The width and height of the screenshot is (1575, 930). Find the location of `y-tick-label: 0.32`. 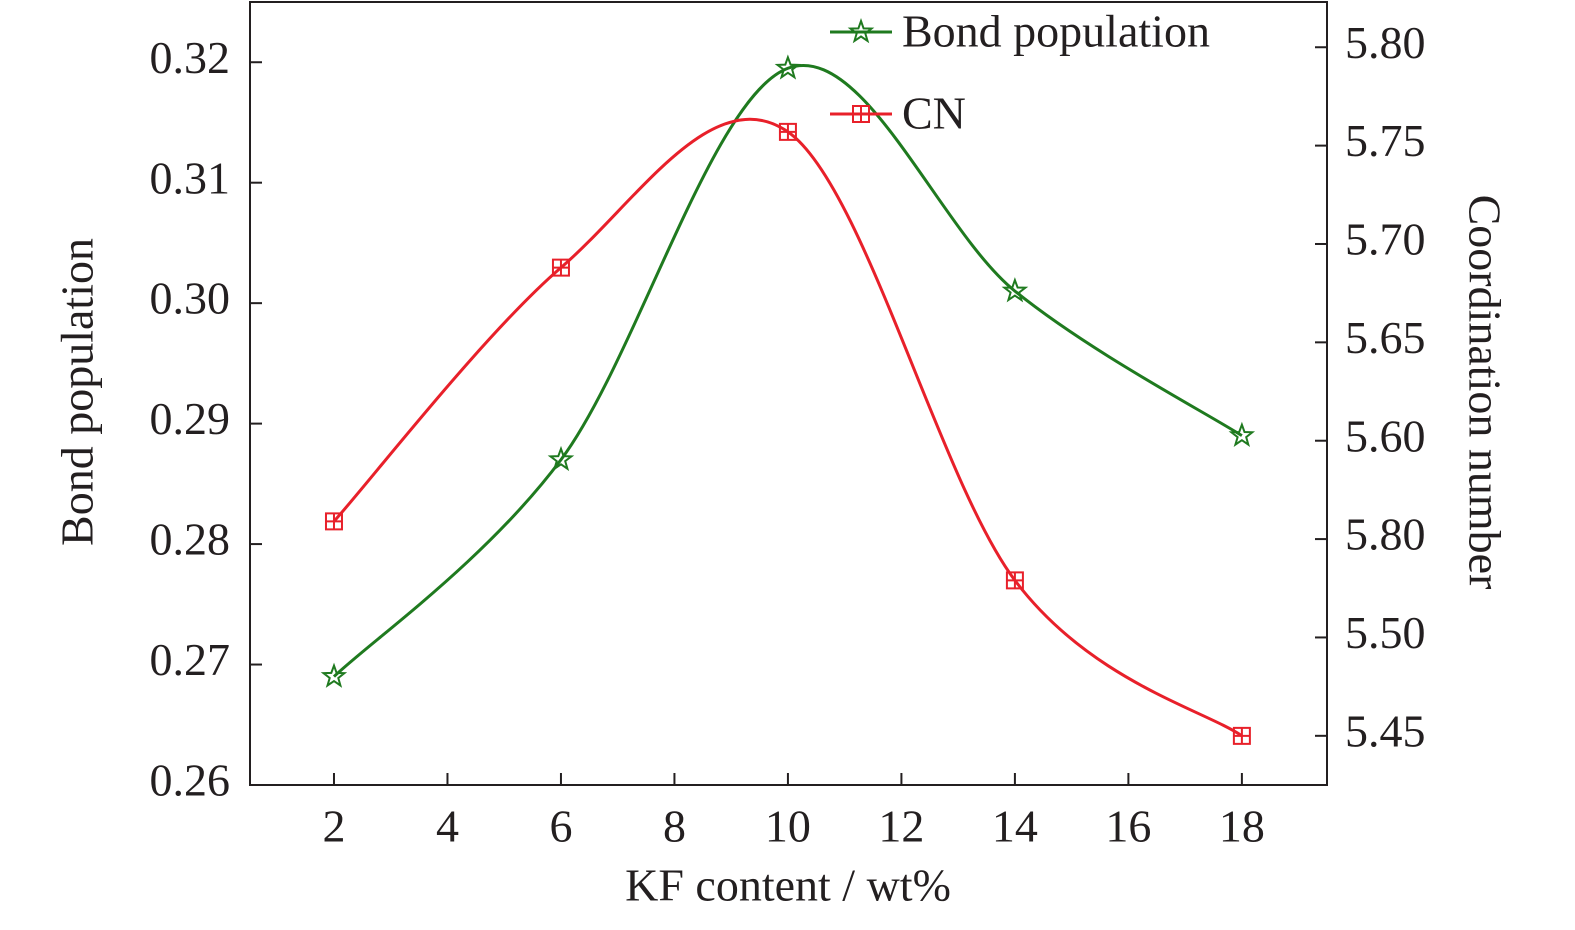

y-tick-label: 0.32 is located at coordinates (190, 57).